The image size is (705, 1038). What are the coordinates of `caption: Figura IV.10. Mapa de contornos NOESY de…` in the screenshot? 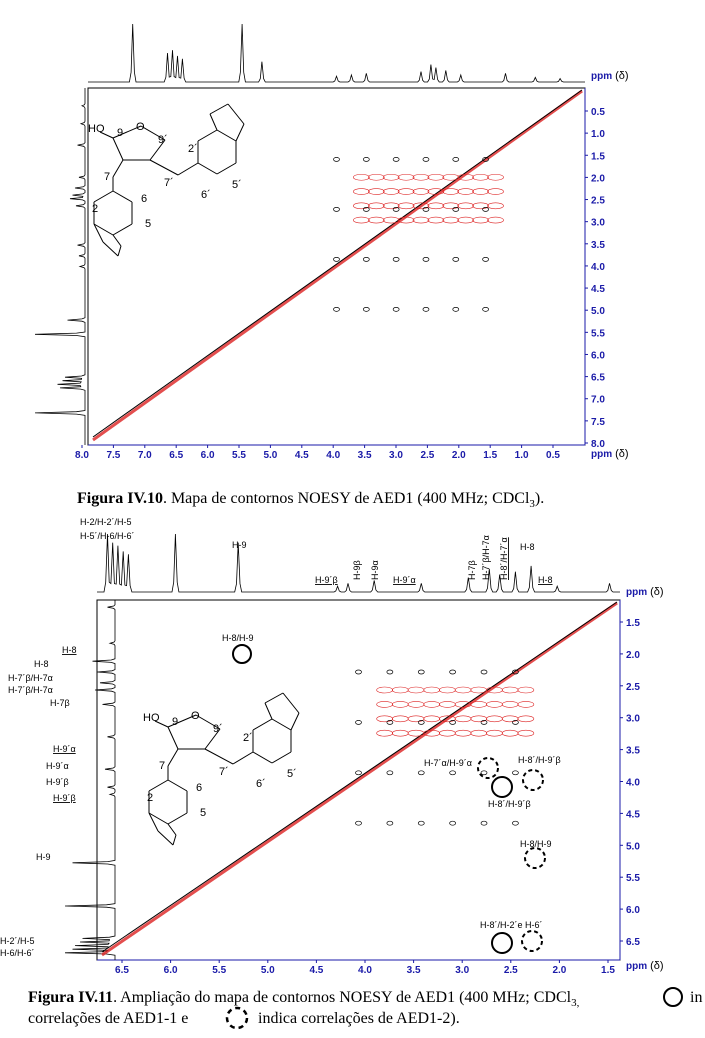 It's located at (310, 500).